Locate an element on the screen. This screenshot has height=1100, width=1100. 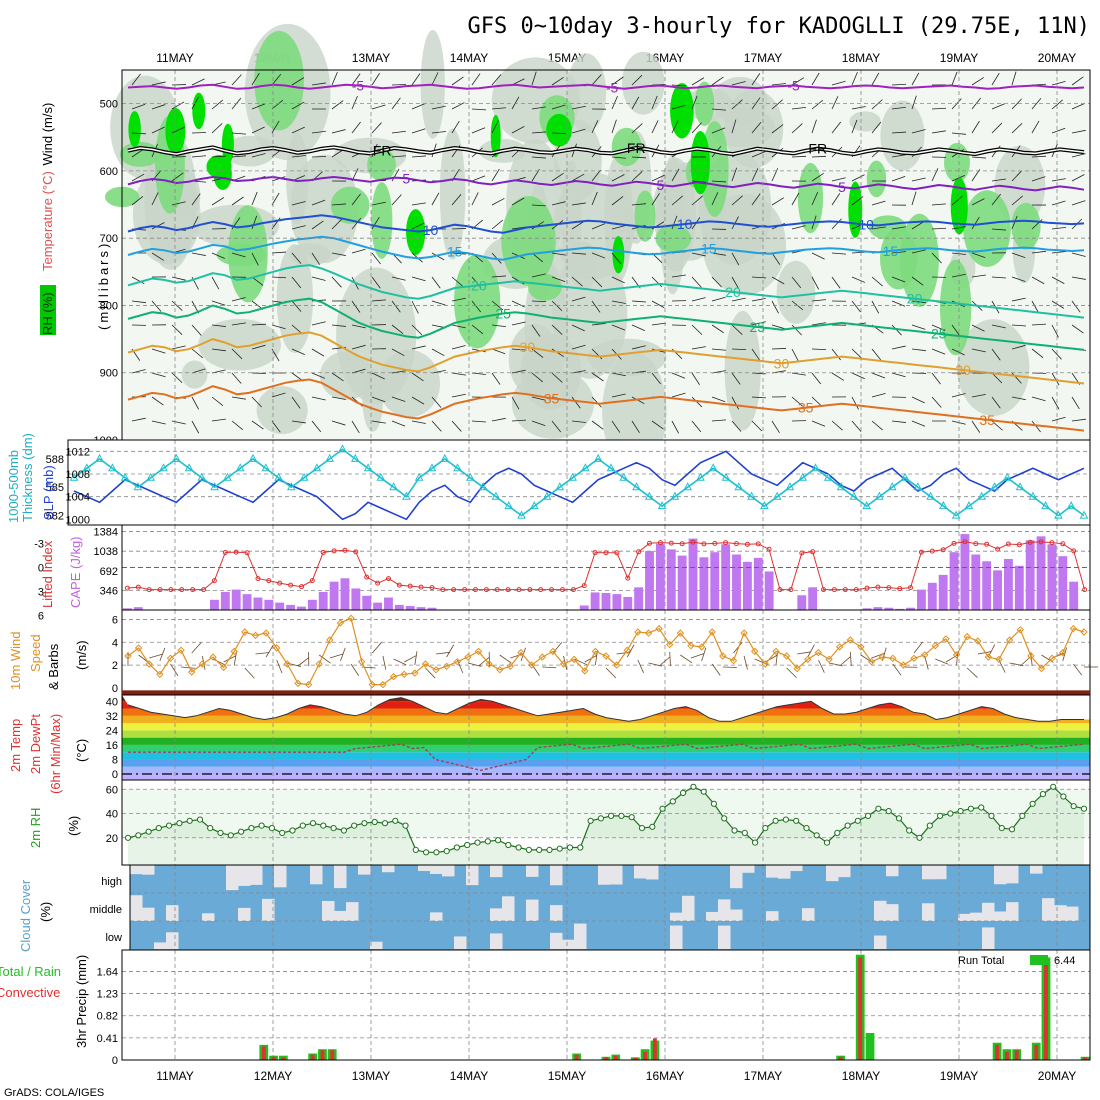
wind10m-polyline is located at coordinates (606, 651).